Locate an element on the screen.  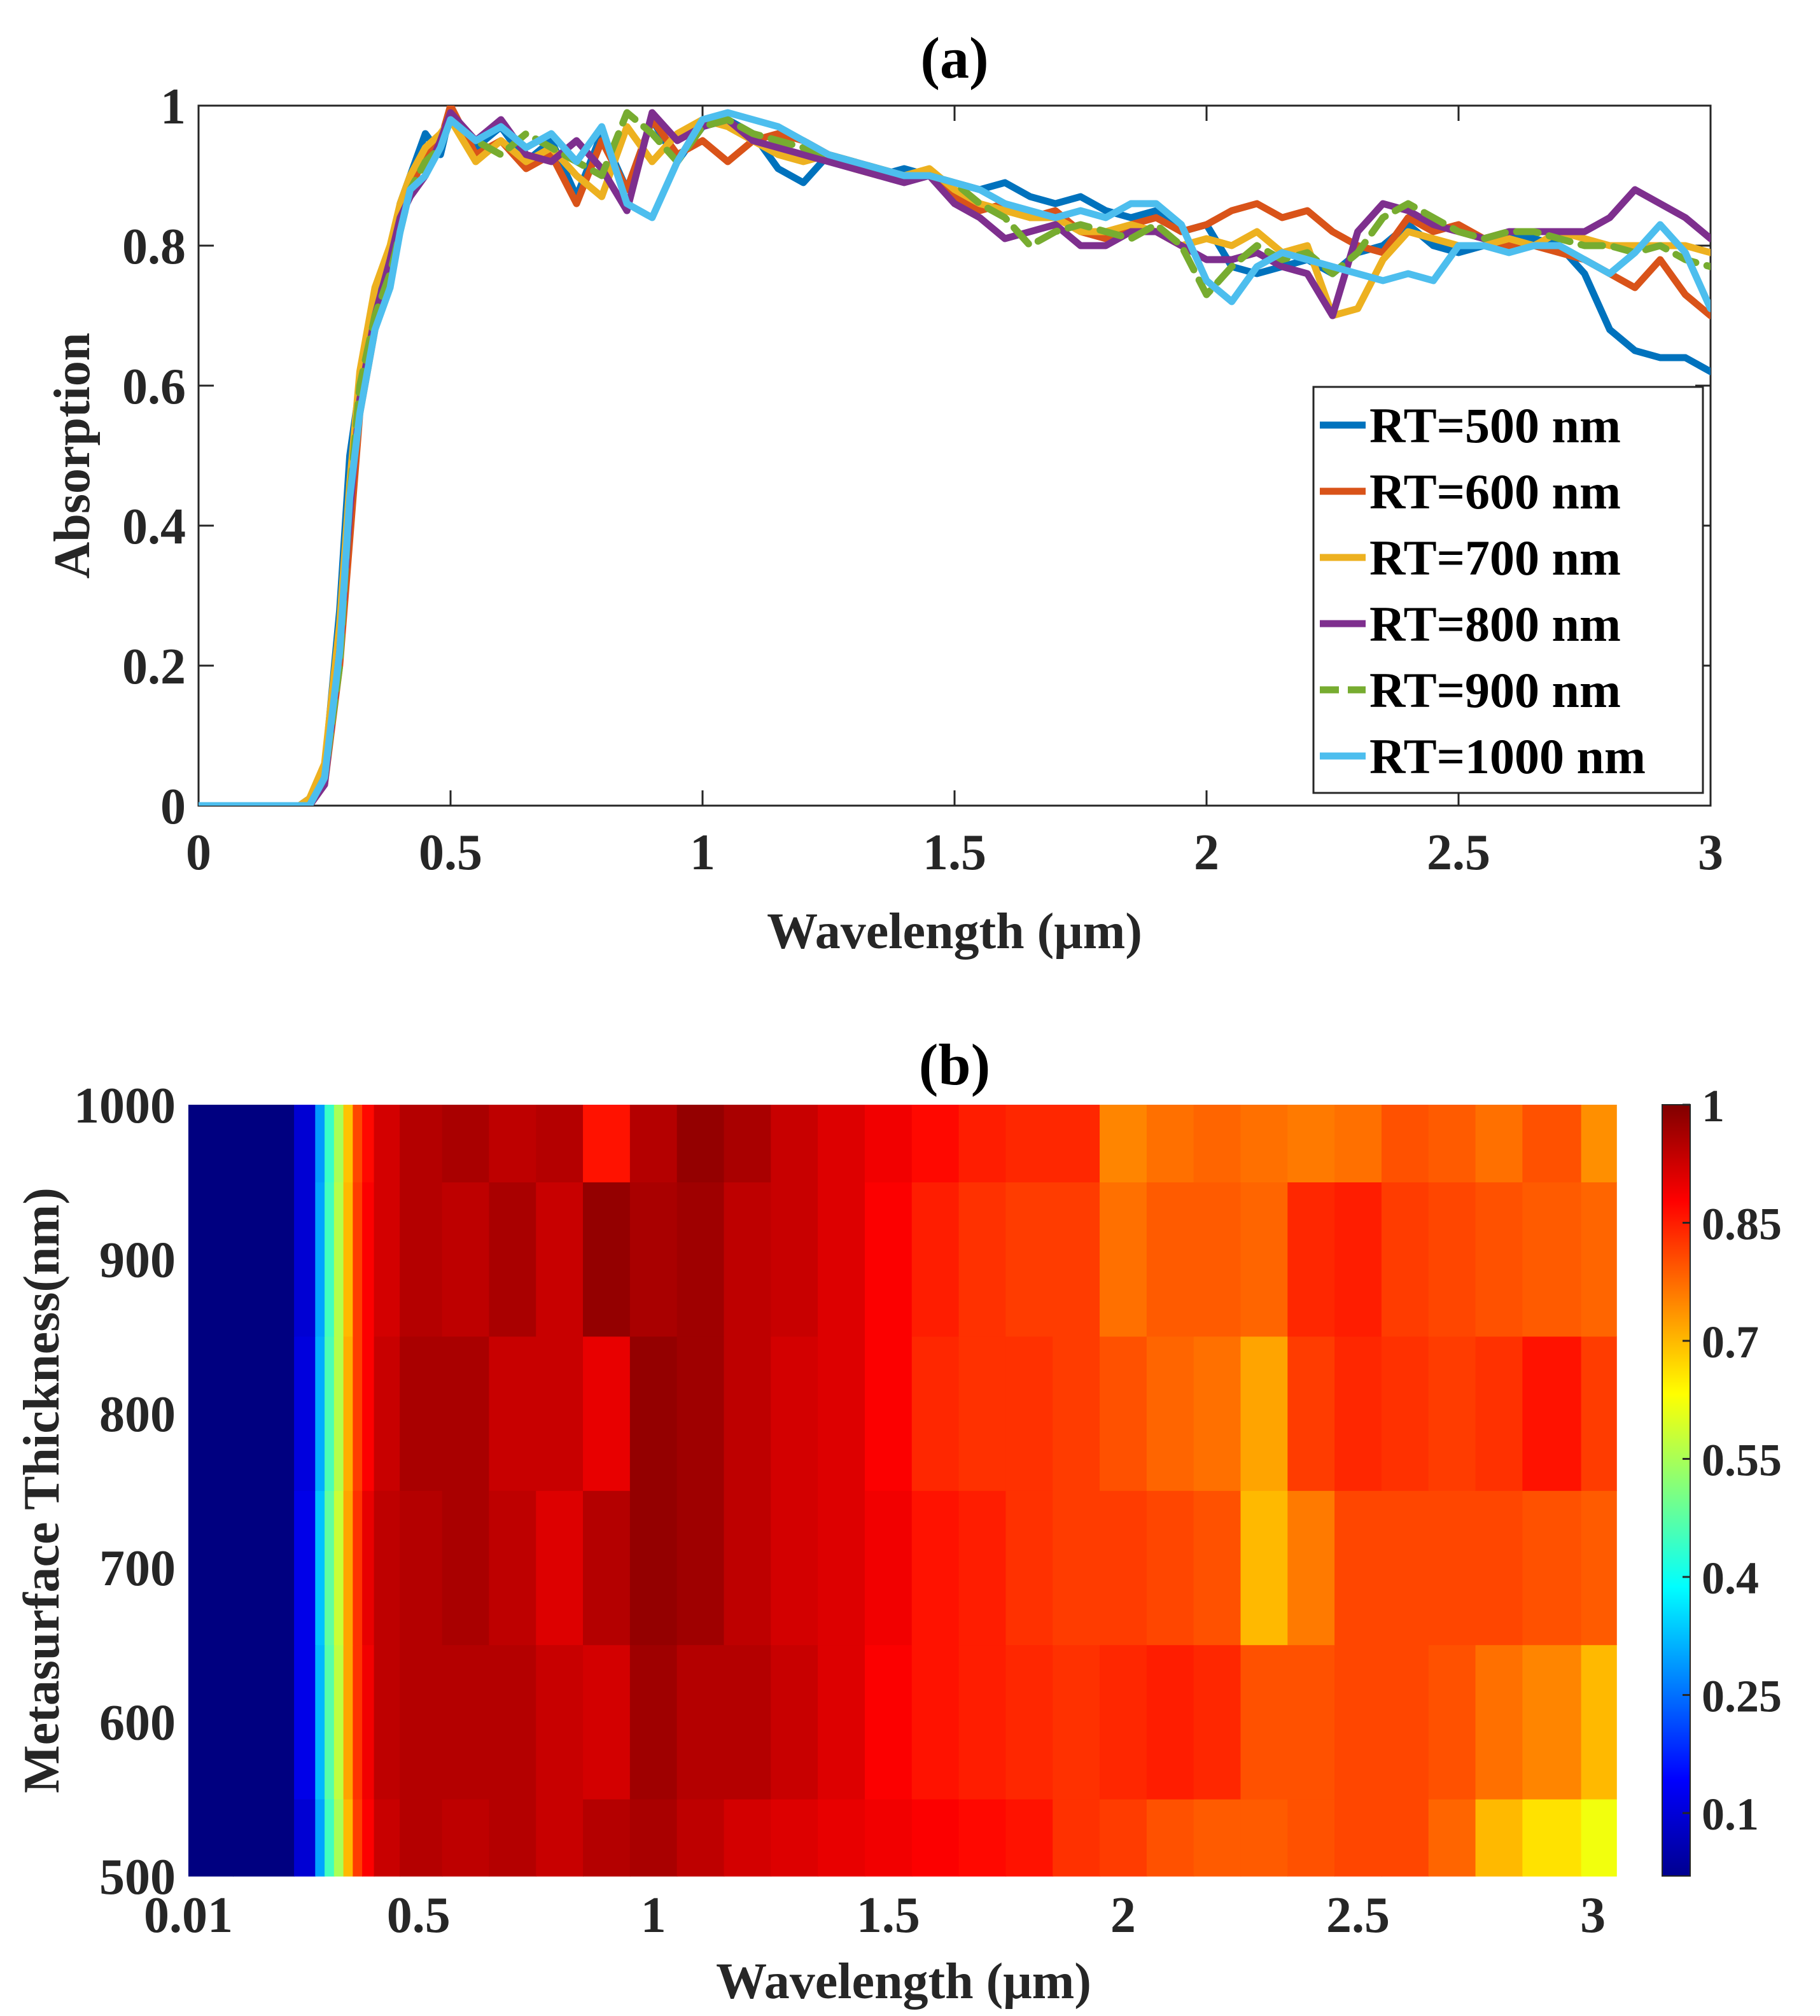
colorbar-tick-label: 1 is located at coordinates (1713, 1106).